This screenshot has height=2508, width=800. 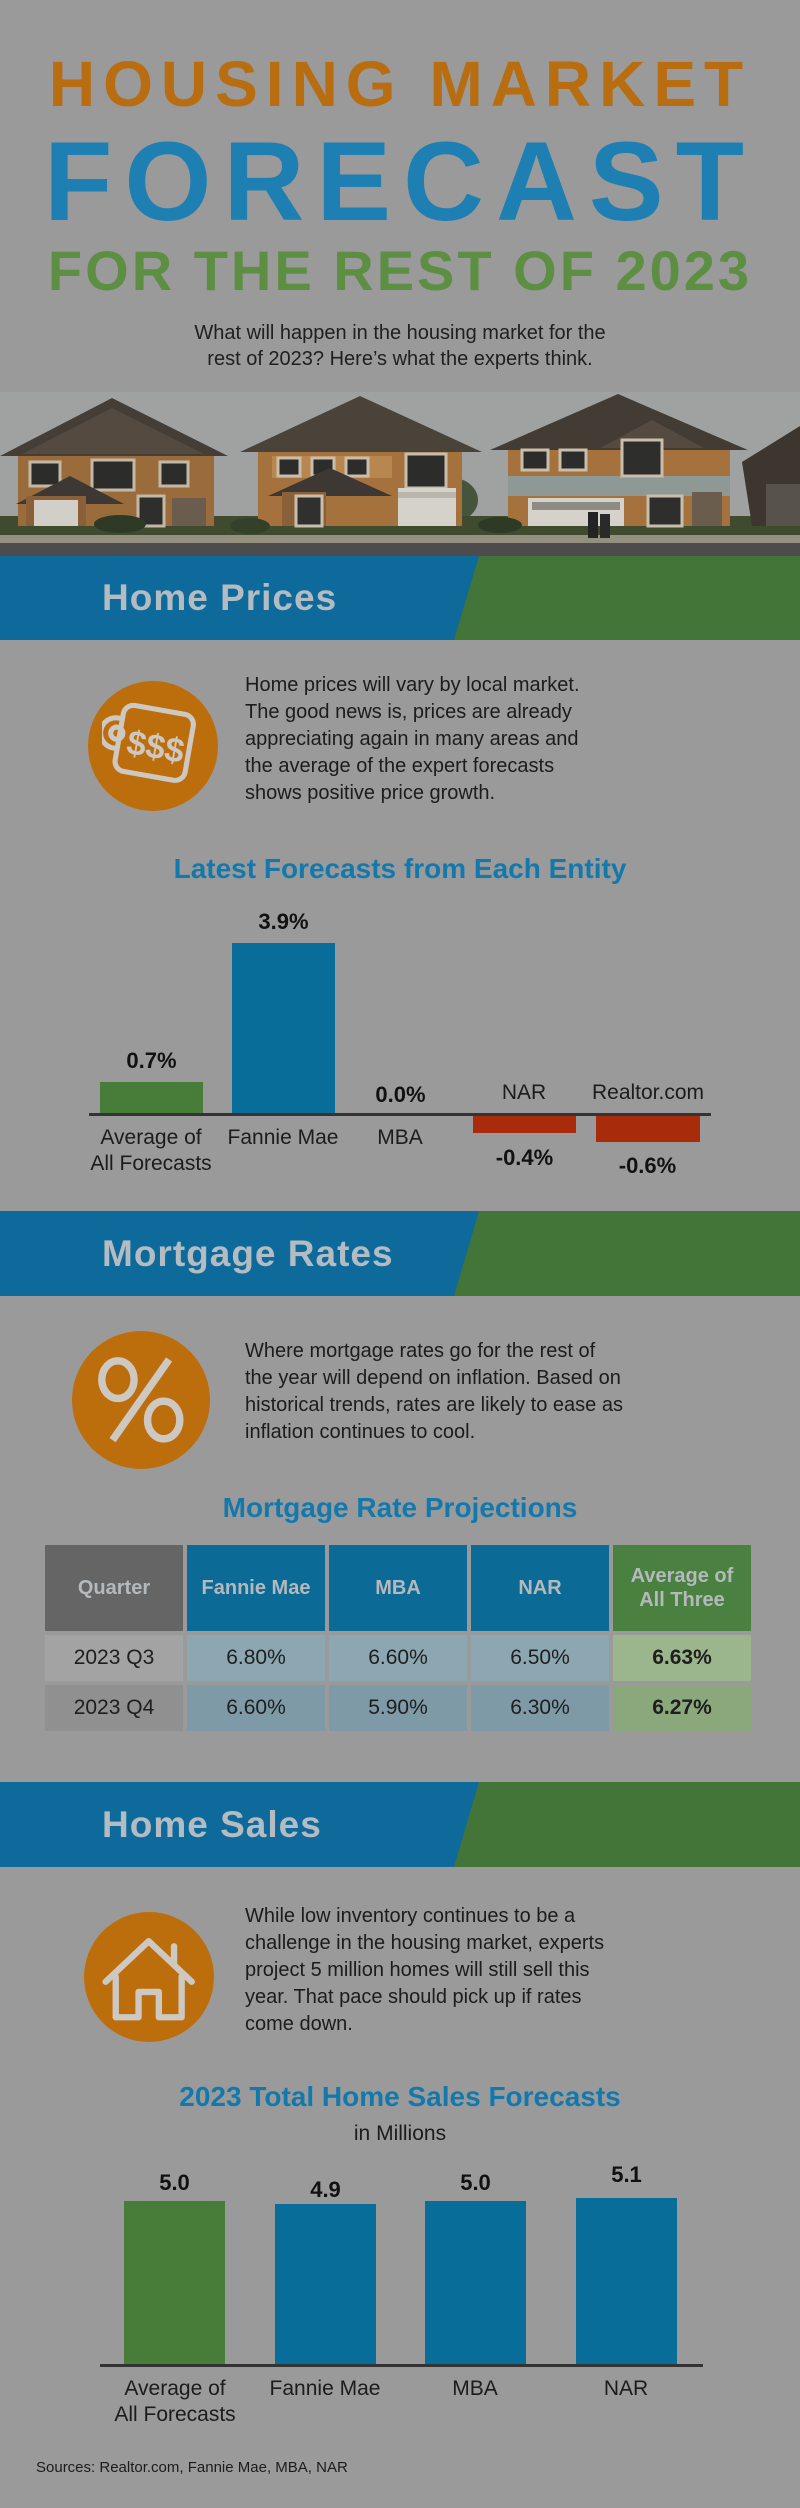 What do you see at coordinates (114, 1658) in the screenshot?
I see `table-cell: 2023 Q3` at bounding box center [114, 1658].